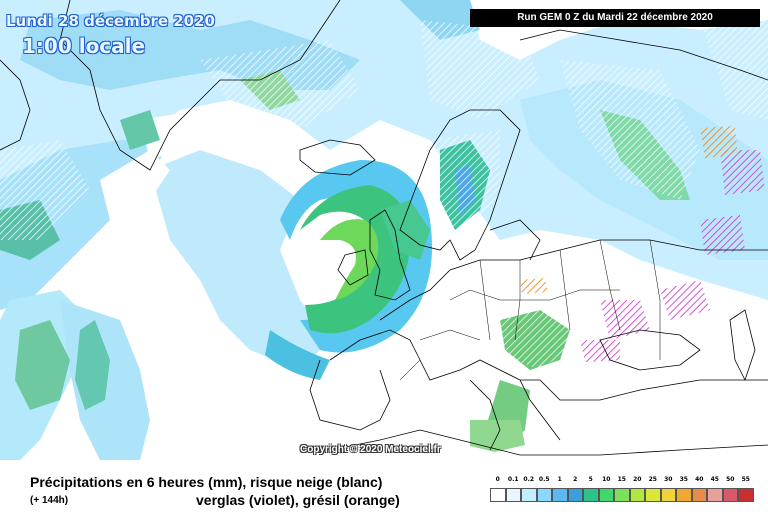  I want to click on forecast-time: 1:00 locale, so click(84, 46).